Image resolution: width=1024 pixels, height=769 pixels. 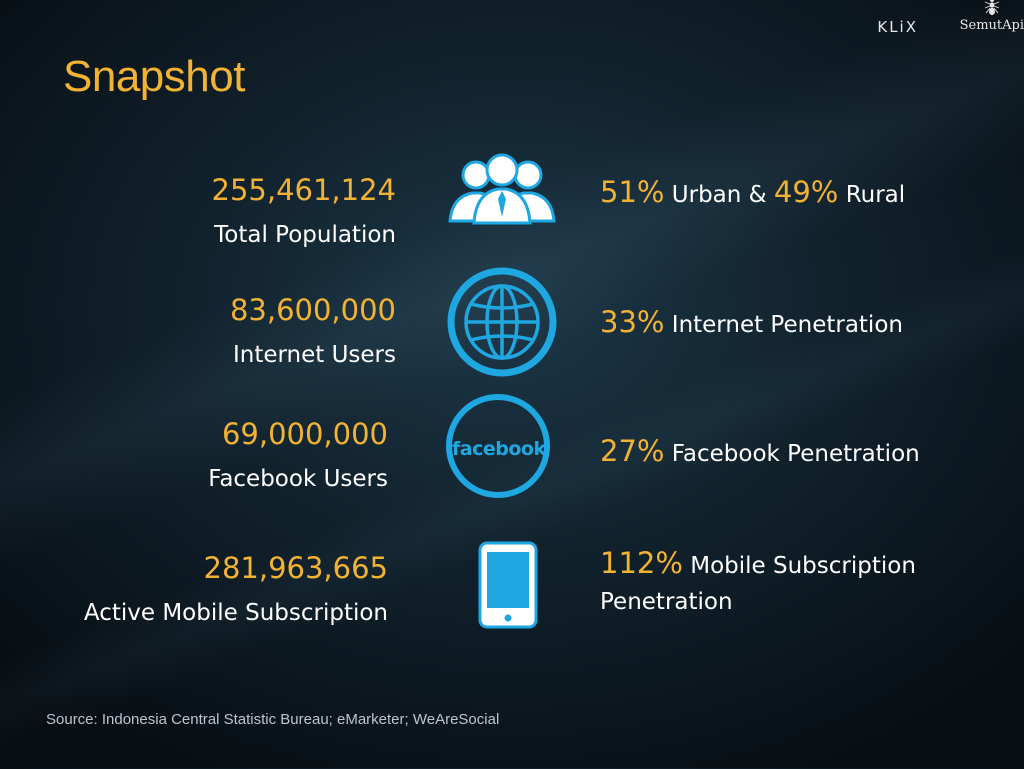 What do you see at coordinates (499, 449) in the screenshot?
I see `facebook-icon-text: facebook` at bounding box center [499, 449].